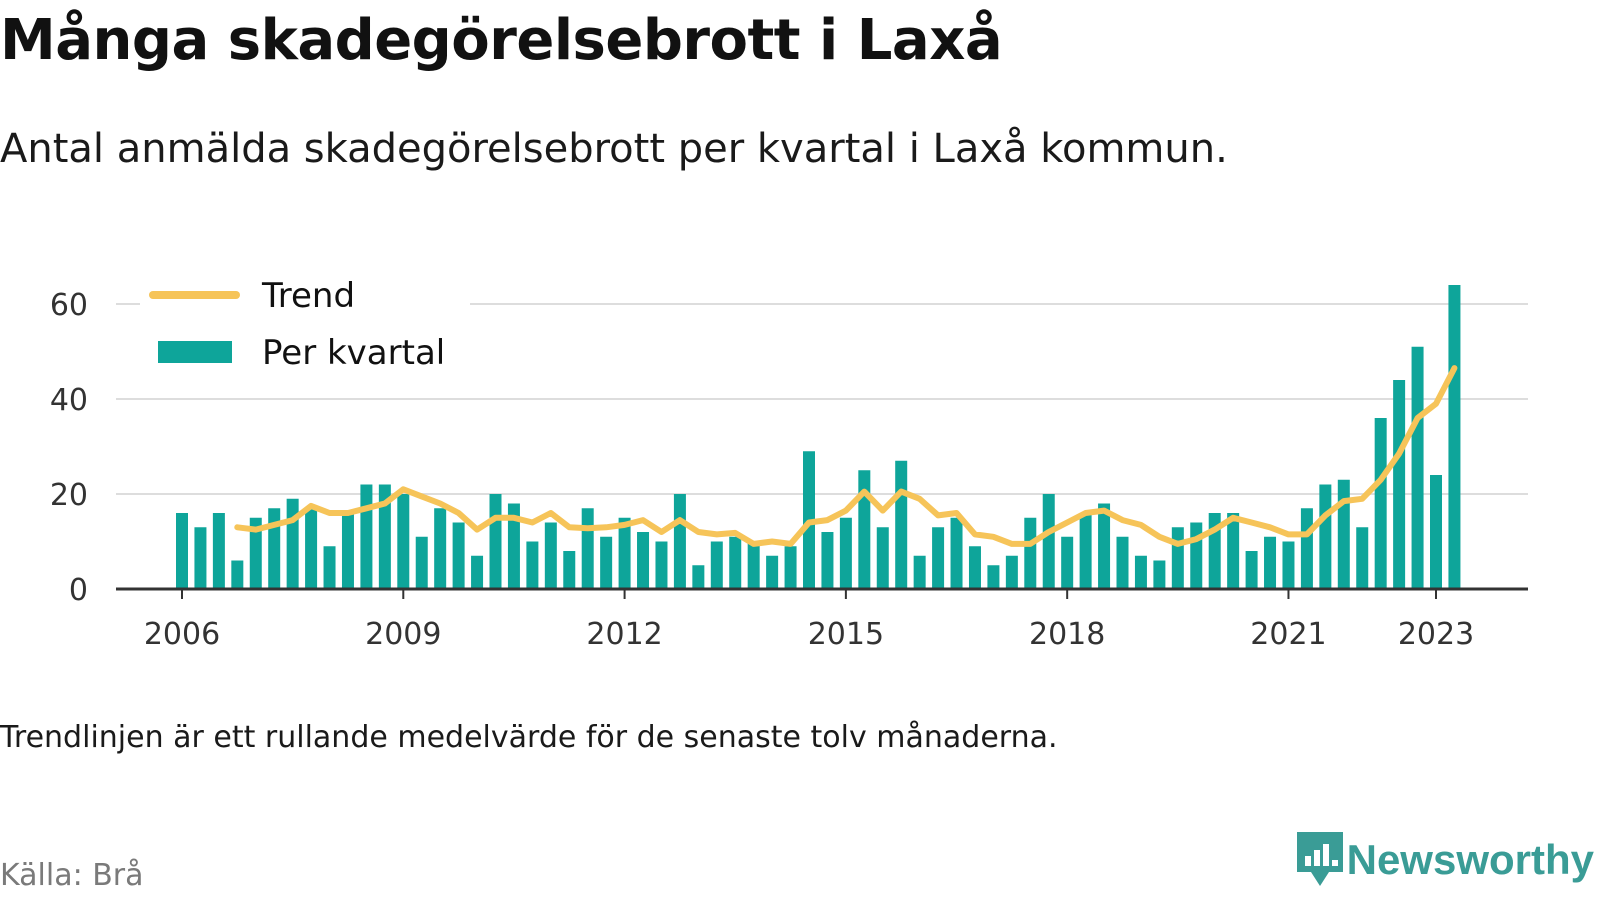  Describe the element at coordinates (69, 305) in the screenshot. I see `y-tick-label: 60` at that location.